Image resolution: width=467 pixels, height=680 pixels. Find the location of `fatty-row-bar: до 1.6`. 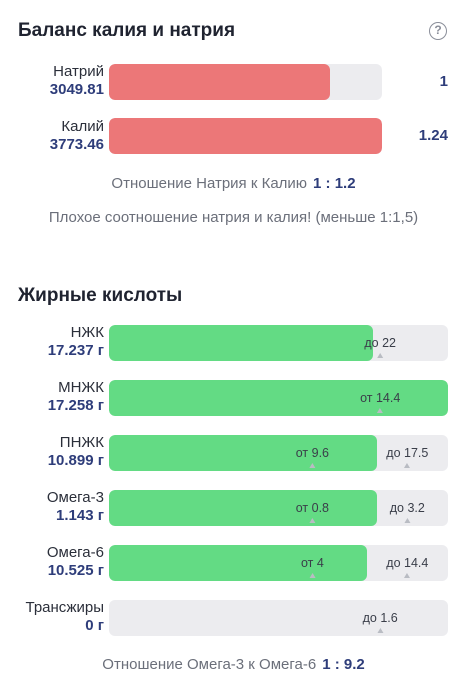

fatty-row-bar: до 1.6 is located at coordinates (278, 618).